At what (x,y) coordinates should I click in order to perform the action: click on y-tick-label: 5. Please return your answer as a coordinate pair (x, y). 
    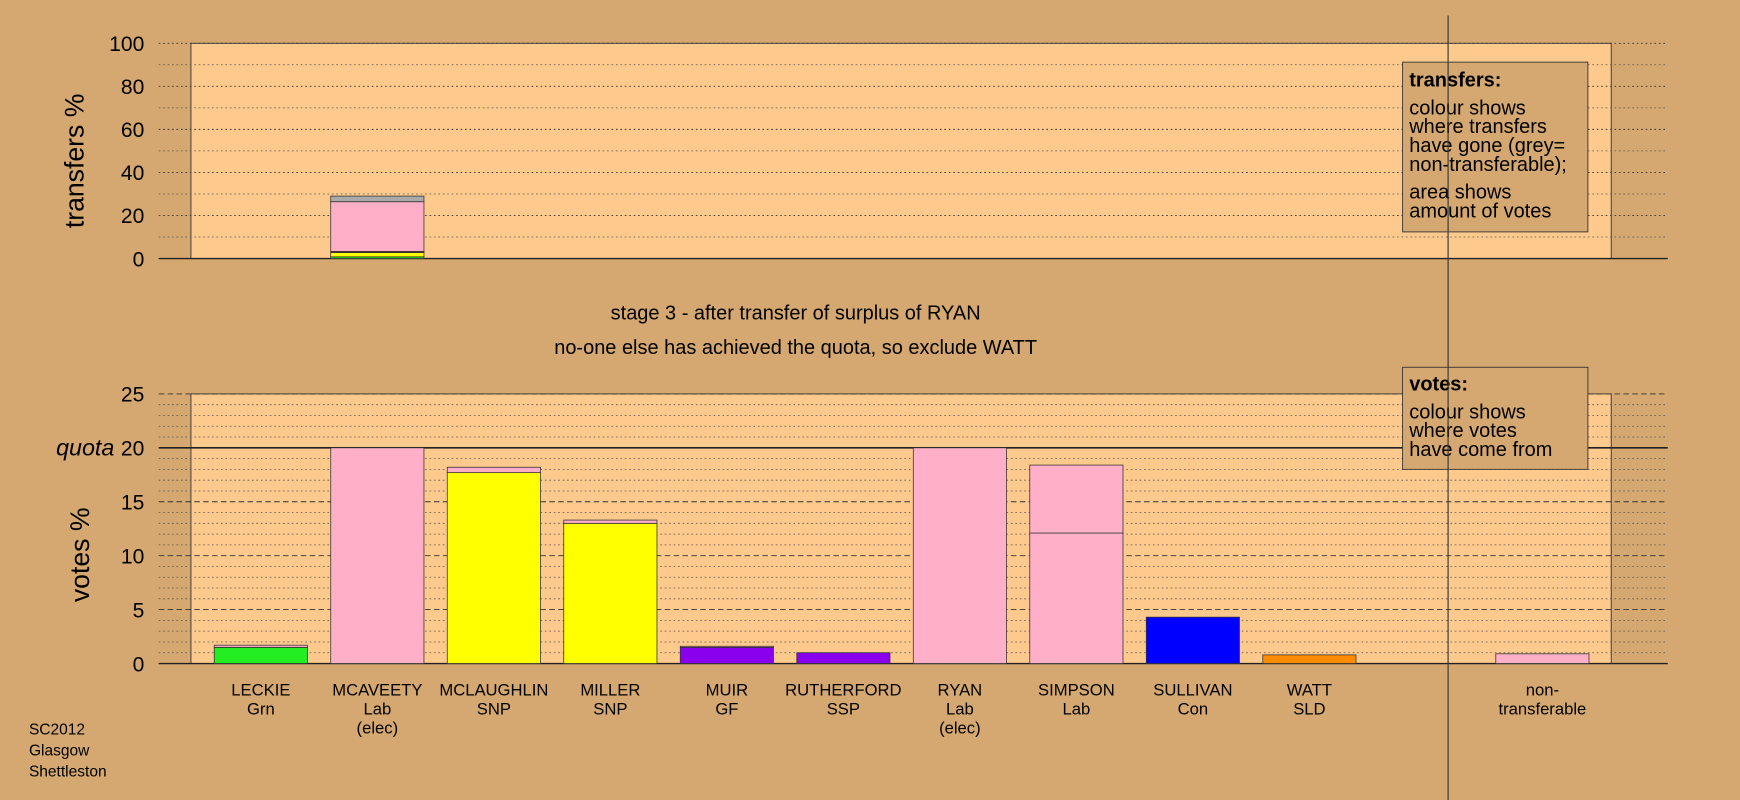
    Looking at the image, I should click on (139, 610).